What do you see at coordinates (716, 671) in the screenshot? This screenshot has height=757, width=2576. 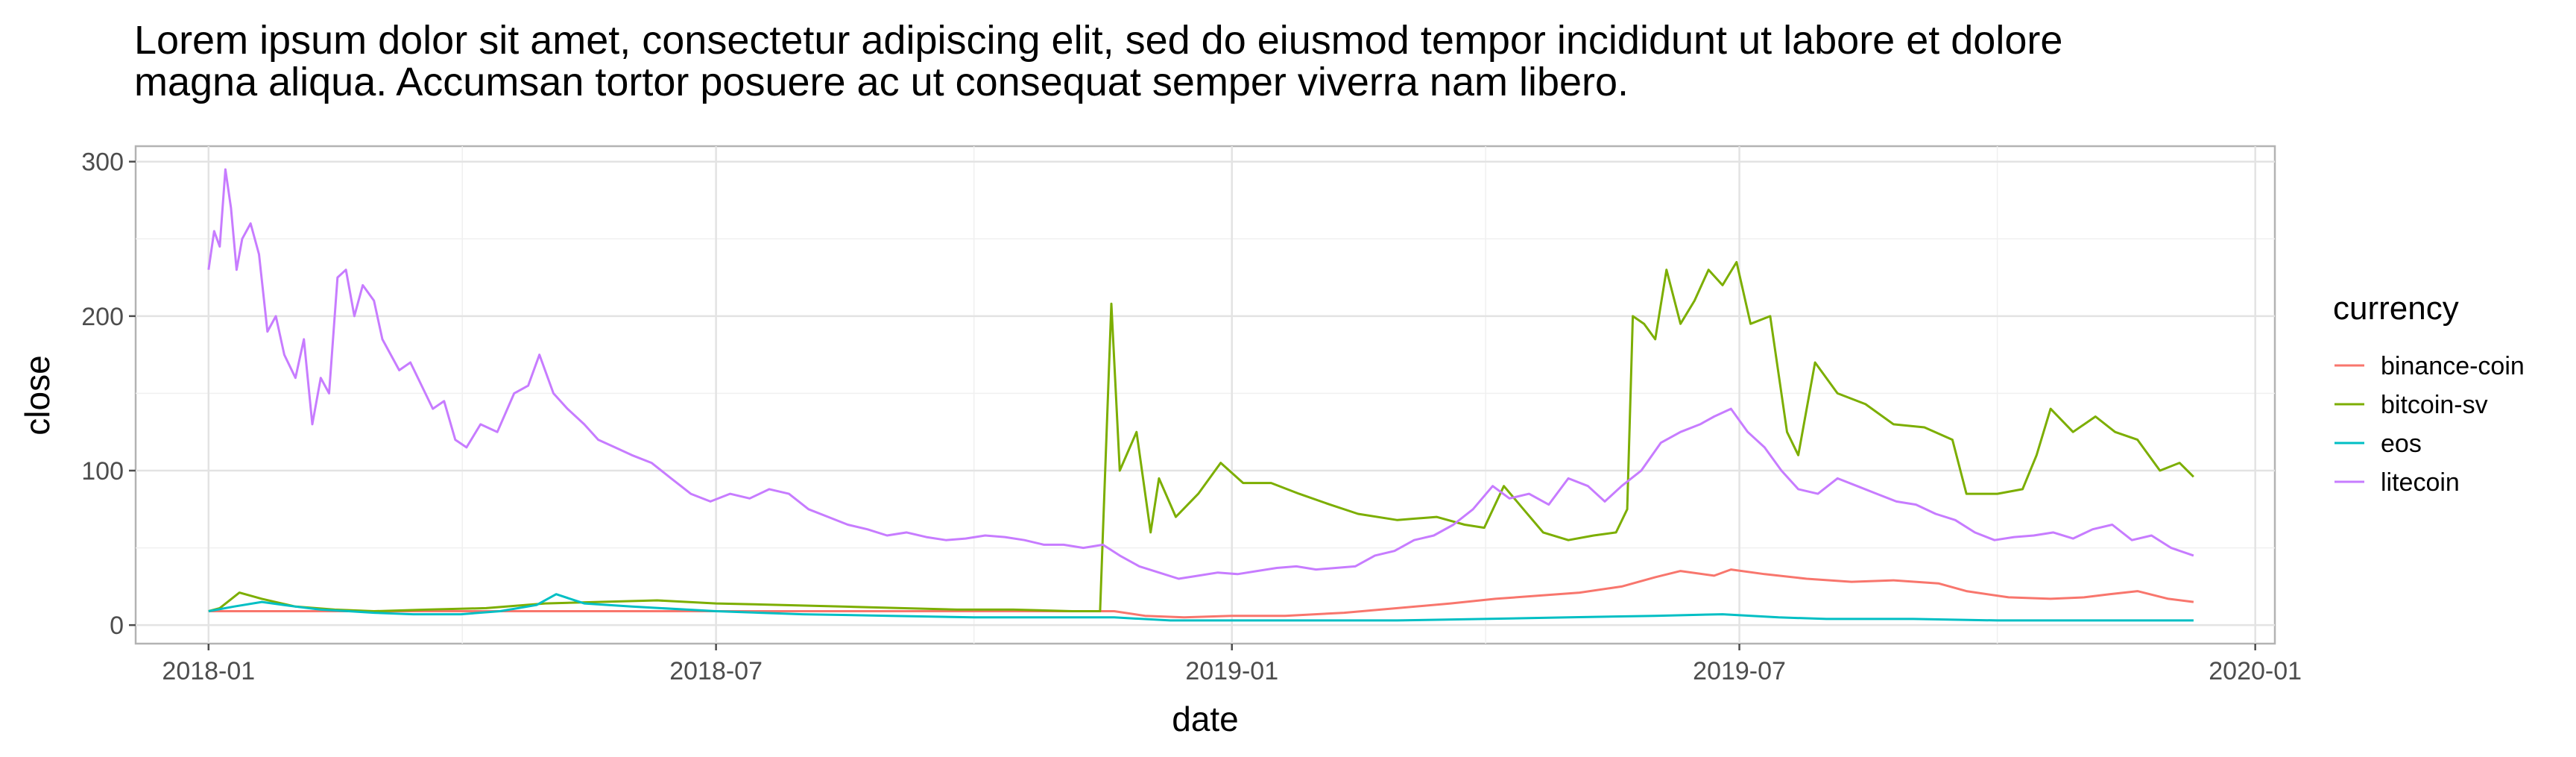 I see `x-tick-label: 2018-07` at bounding box center [716, 671].